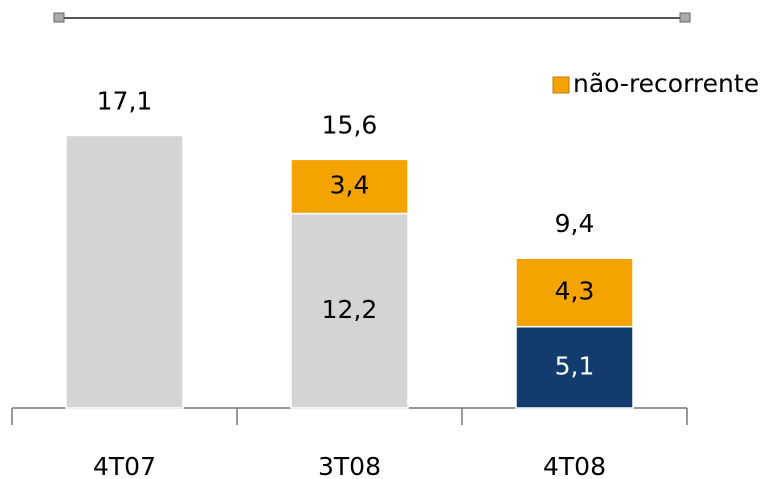 Image resolution: width=782 pixels, height=479 pixels. I want to click on total-label: 15,6, so click(350, 124).